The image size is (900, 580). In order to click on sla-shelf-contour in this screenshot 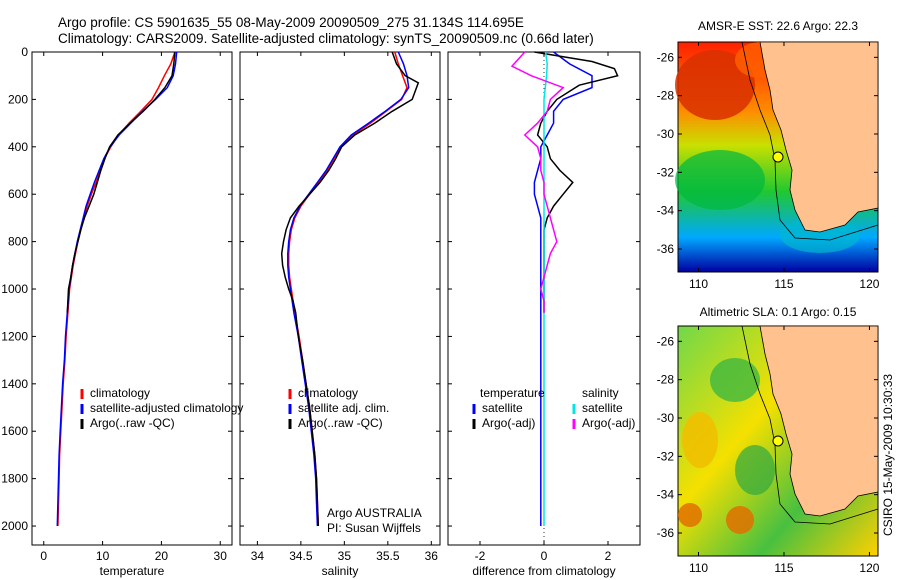, I will do `click(810, 425)`.